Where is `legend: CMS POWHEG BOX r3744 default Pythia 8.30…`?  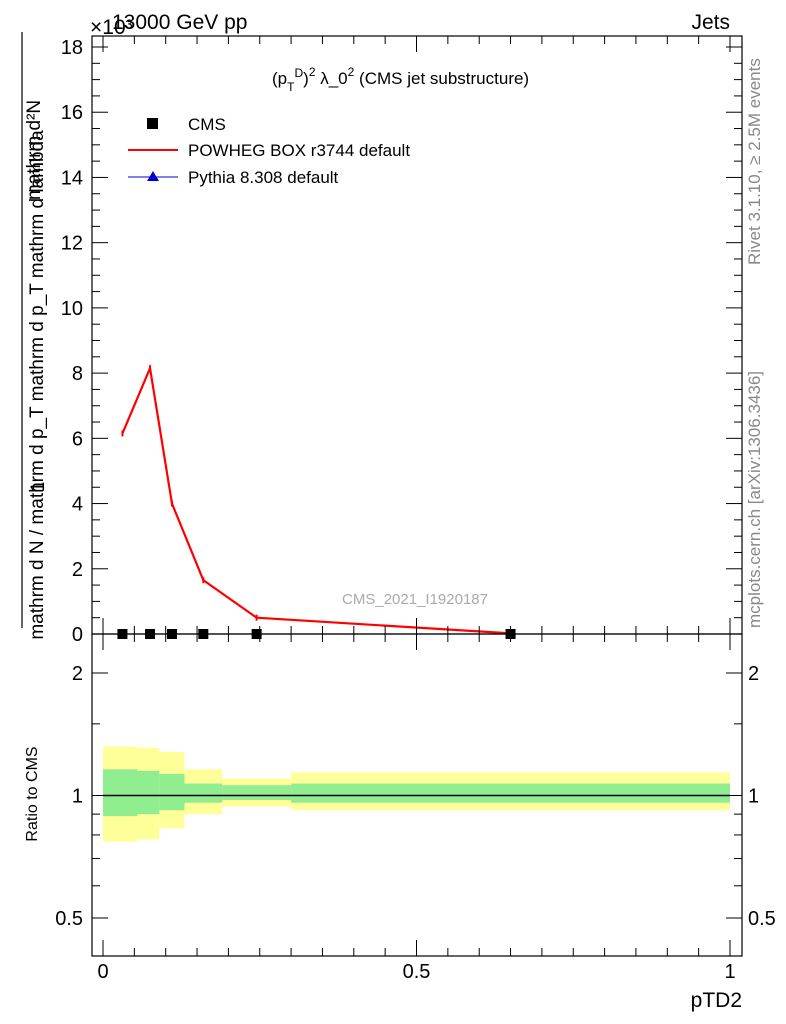 legend: CMS POWHEG BOX r3744 default Pythia 8.30… is located at coordinates (269, 151).